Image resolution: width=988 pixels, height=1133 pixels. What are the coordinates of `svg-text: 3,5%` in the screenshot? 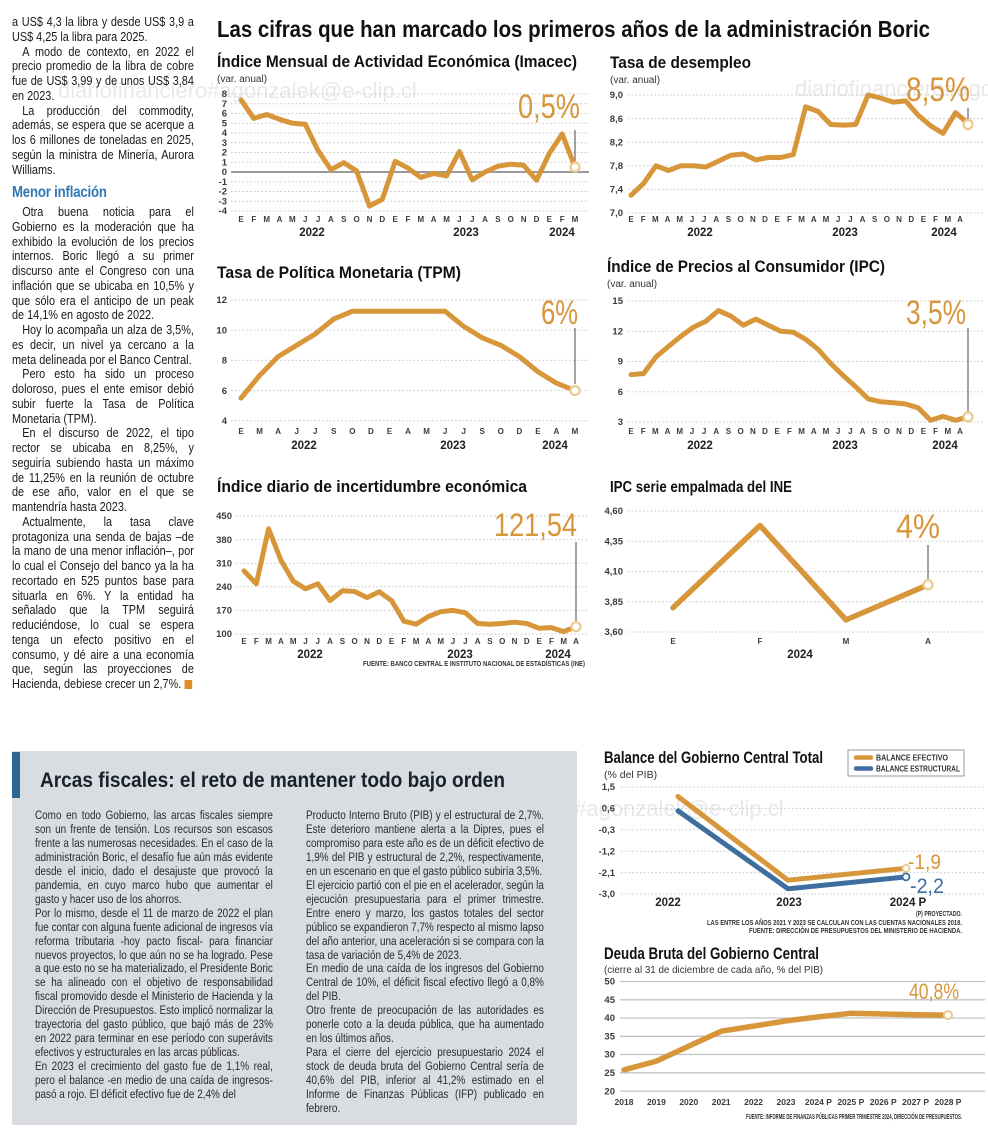 It's located at (936, 313).